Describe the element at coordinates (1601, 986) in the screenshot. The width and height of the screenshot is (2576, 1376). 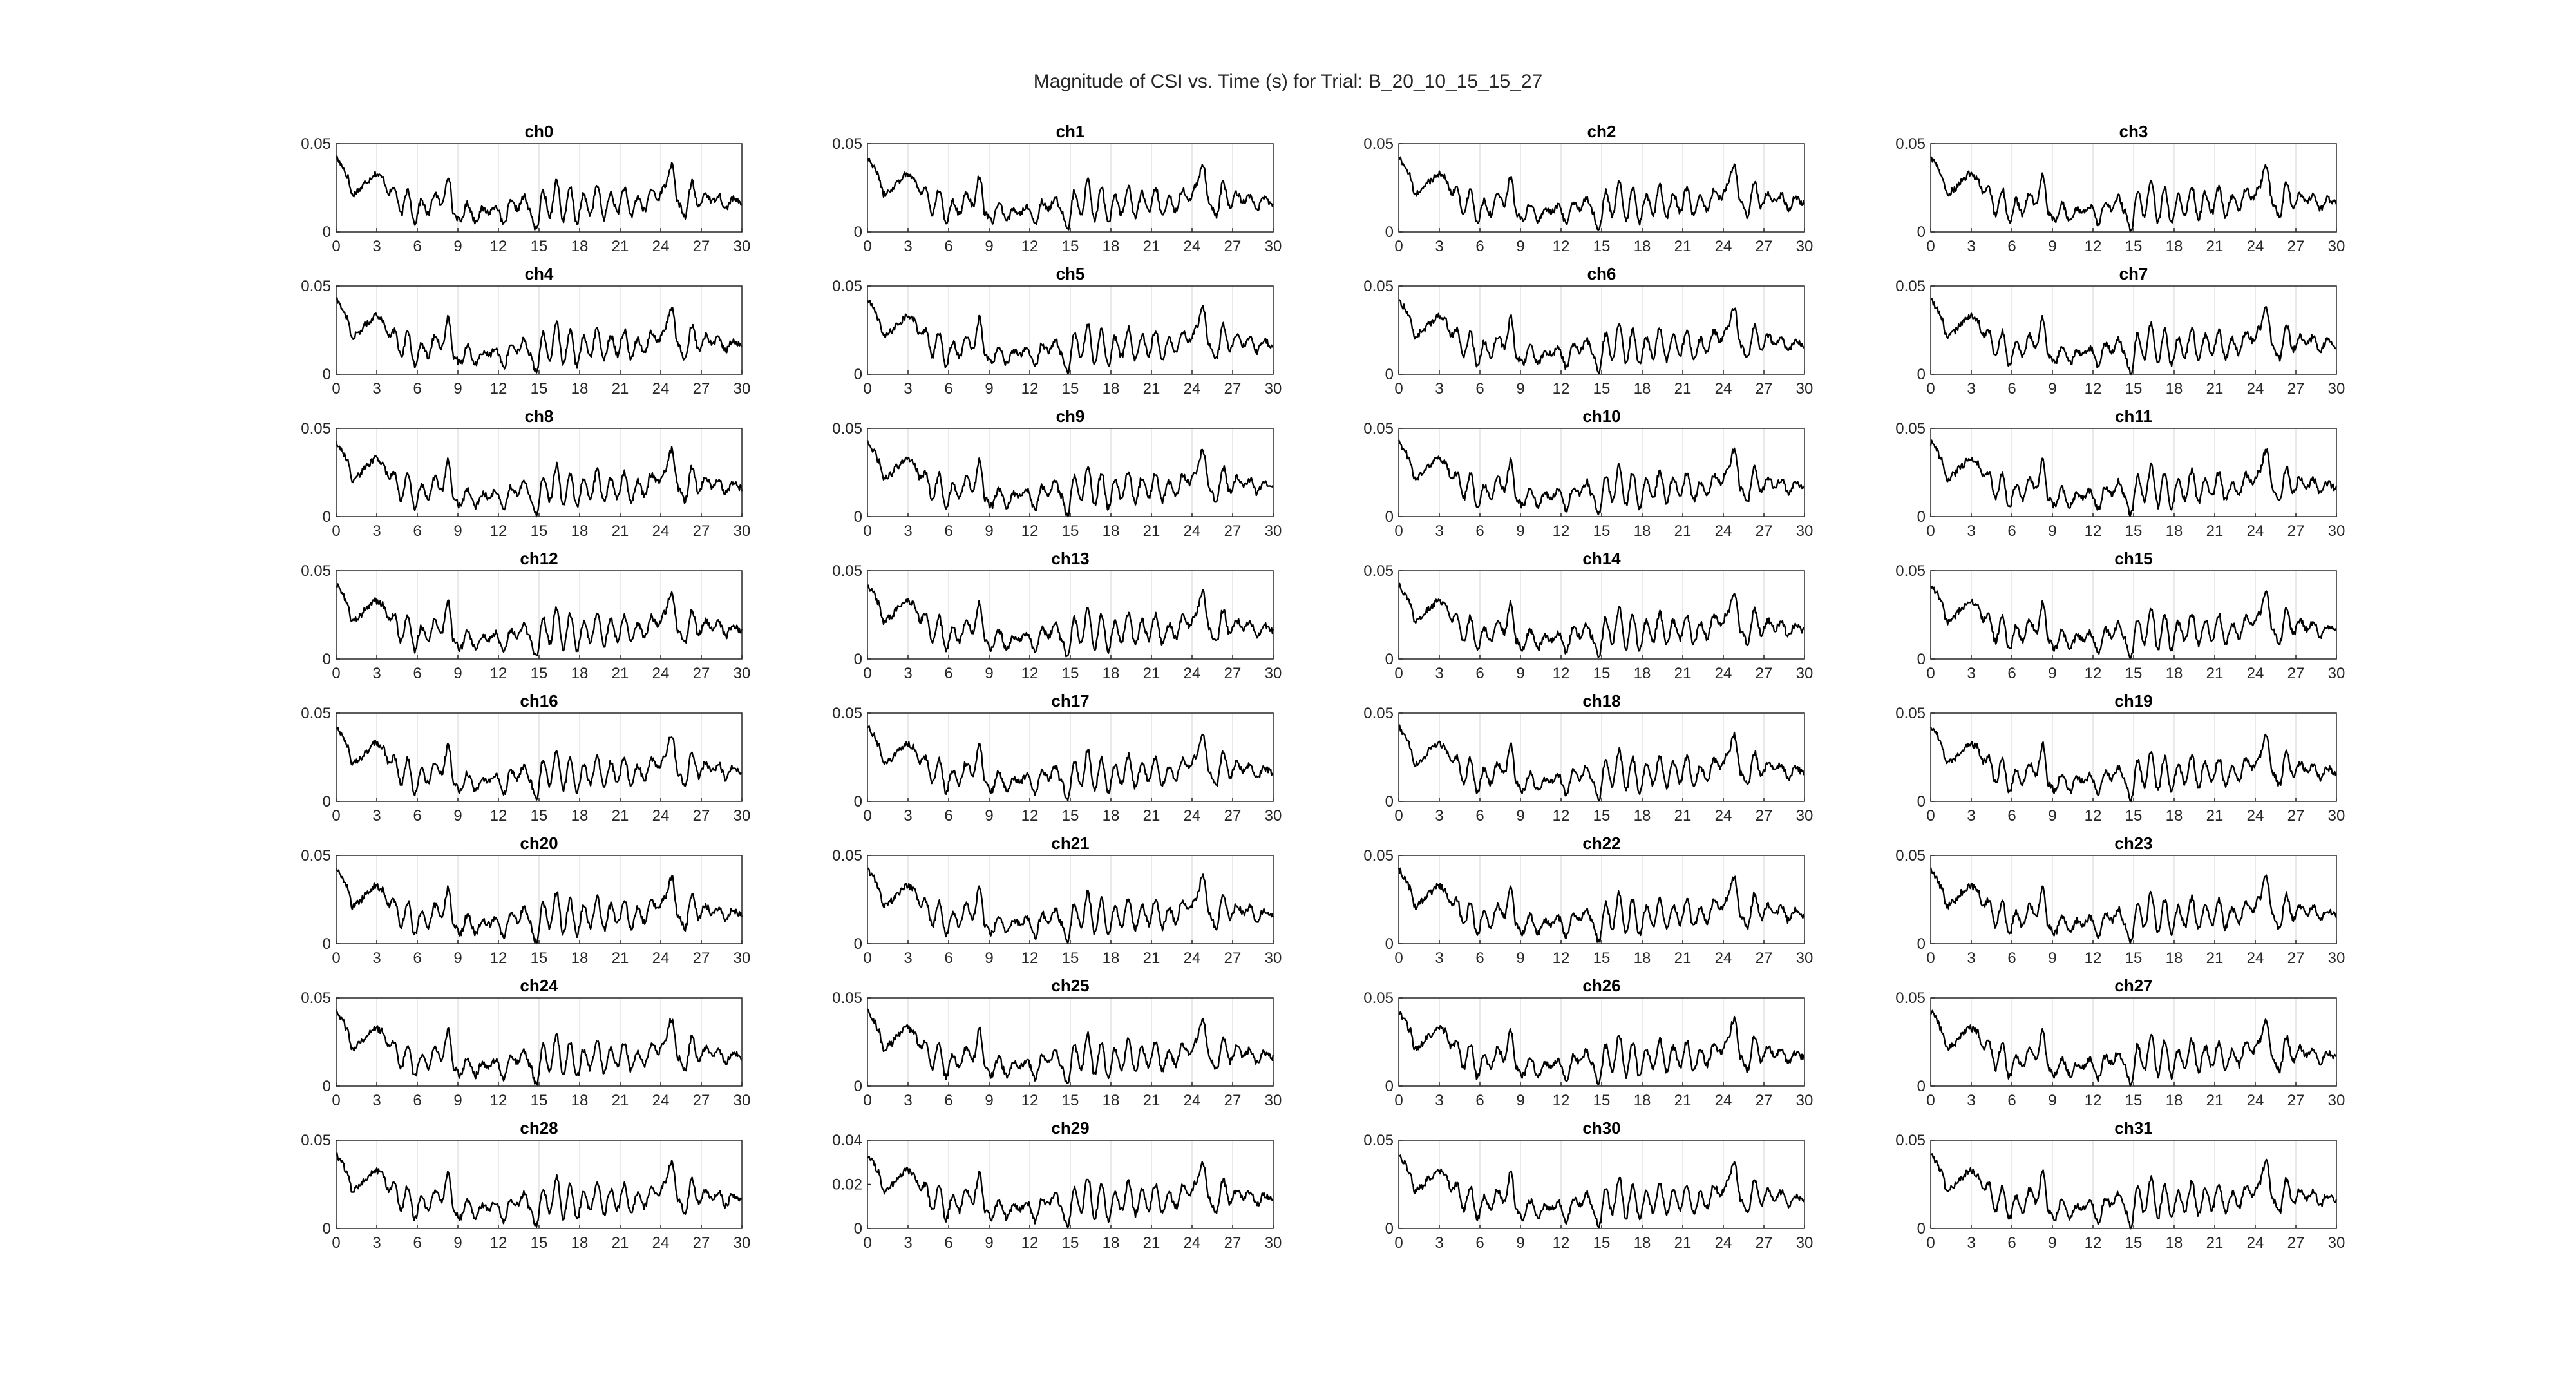
I see `subplot-title: ch26` at that location.